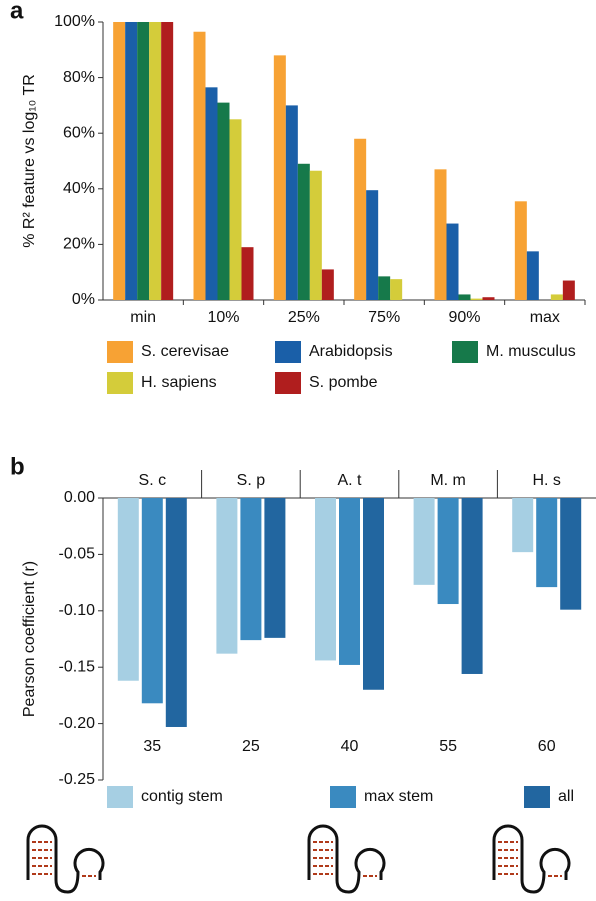 This screenshot has width=596, height=901. What do you see at coordinates (77, 666) in the screenshot?
I see `y-tick-label: -0.15` at bounding box center [77, 666].